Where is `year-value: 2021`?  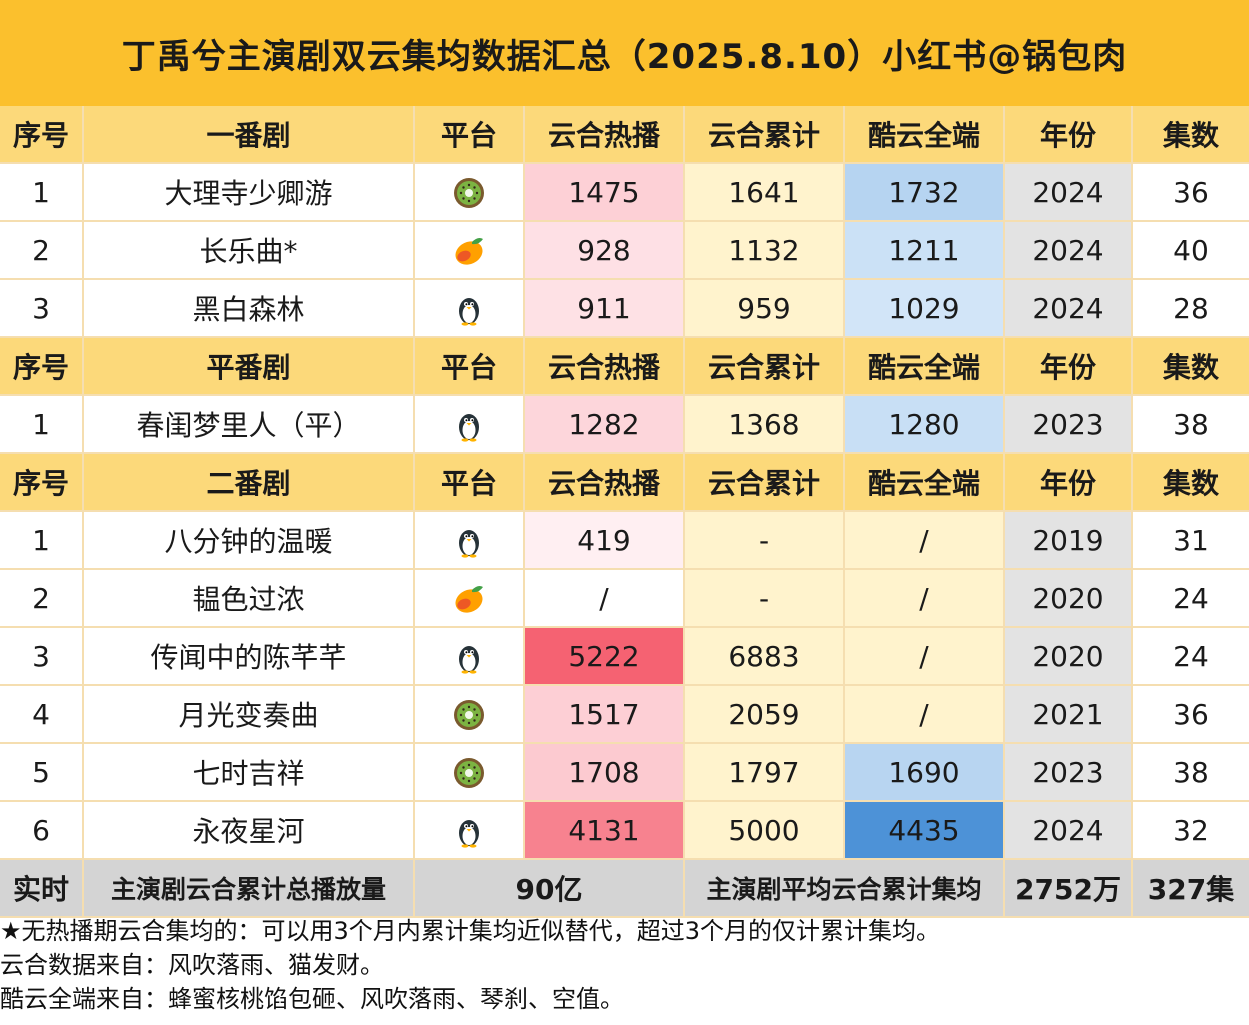 year-value: 2021 is located at coordinates (1068, 714).